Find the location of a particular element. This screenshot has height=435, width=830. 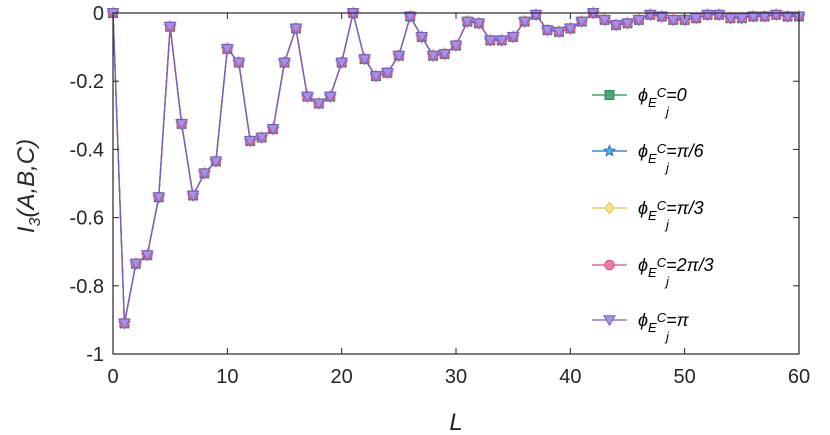

x-axis-label: L is located at coordinates (455, 422).